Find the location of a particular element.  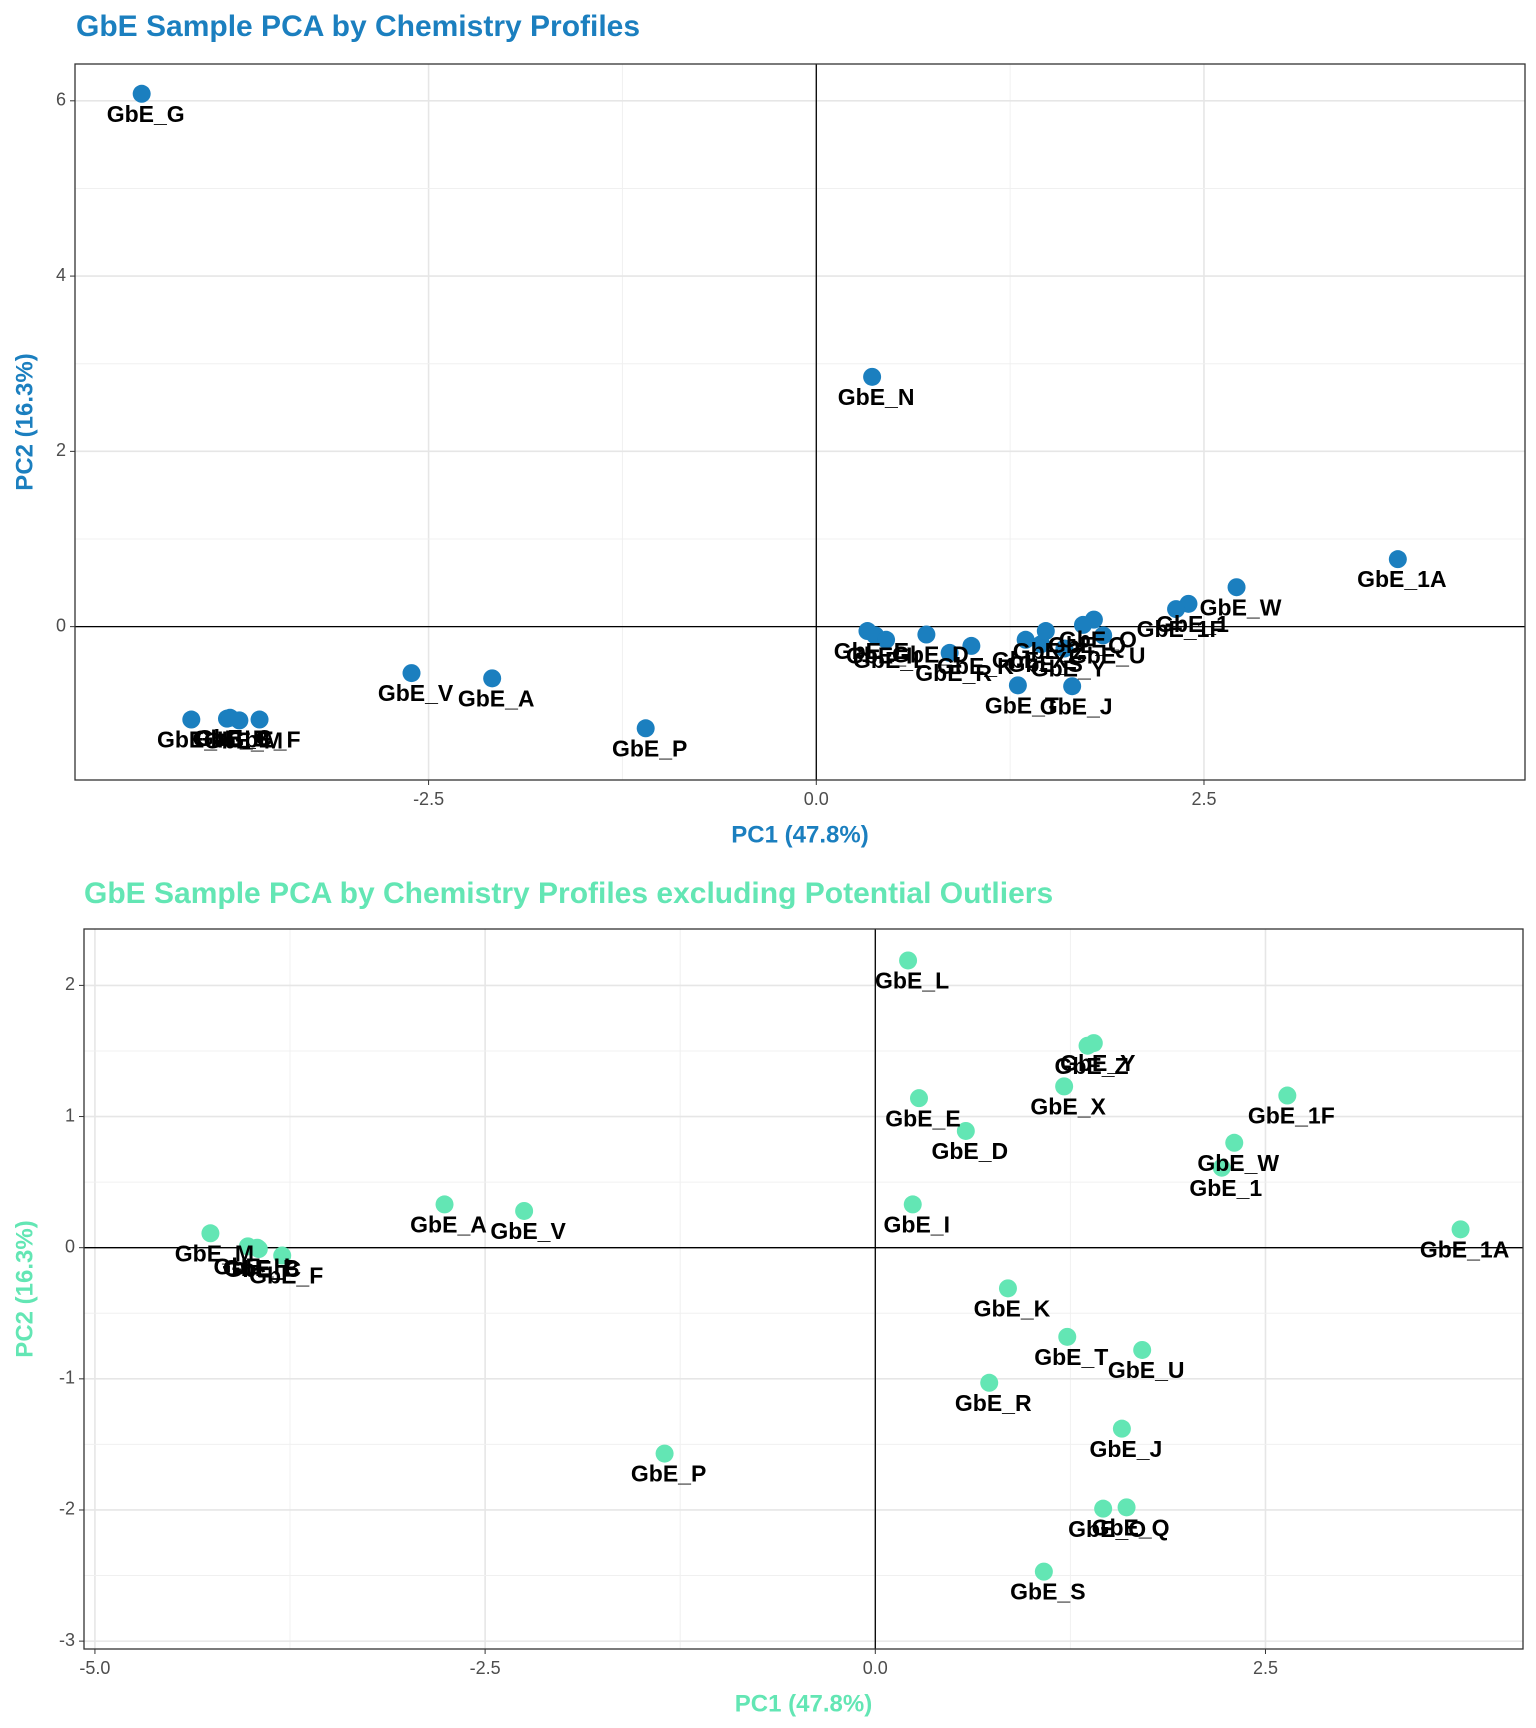

point-label: GbE_M is located at coordinates (243, 740).